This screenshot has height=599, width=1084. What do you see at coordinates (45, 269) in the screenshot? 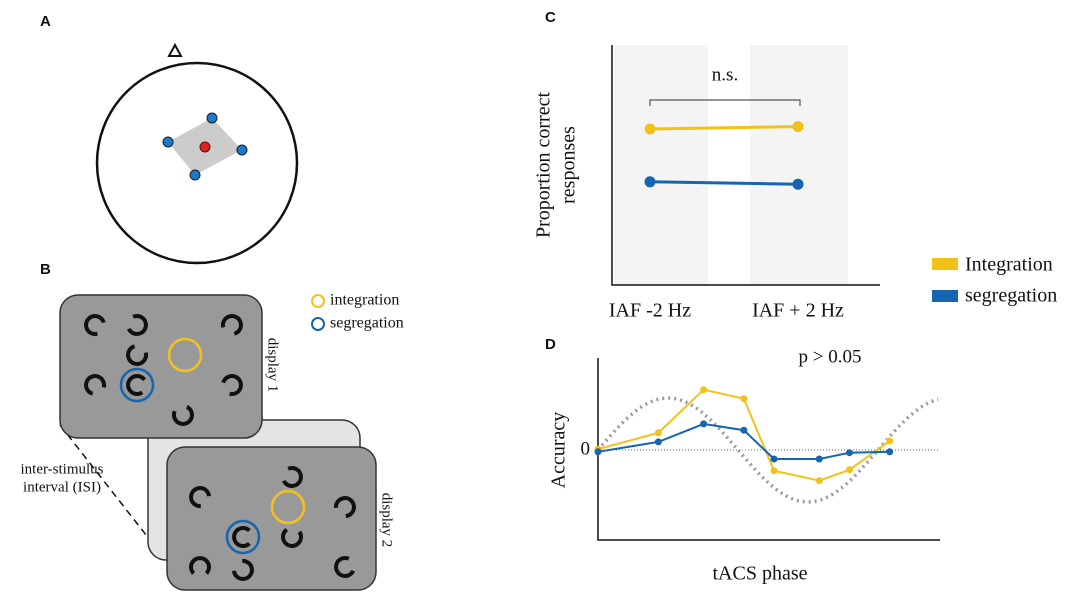
I see `panel-label: B` at bounding box center [45, 269].